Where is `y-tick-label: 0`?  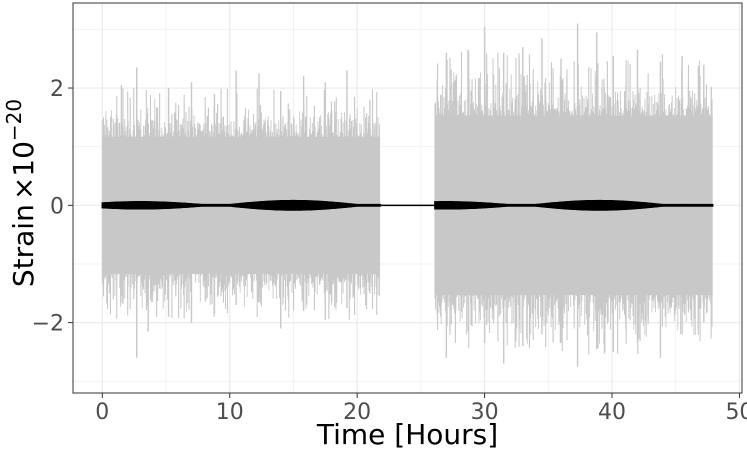 y-tick-label: 0 is located at coordinates (57, 206).